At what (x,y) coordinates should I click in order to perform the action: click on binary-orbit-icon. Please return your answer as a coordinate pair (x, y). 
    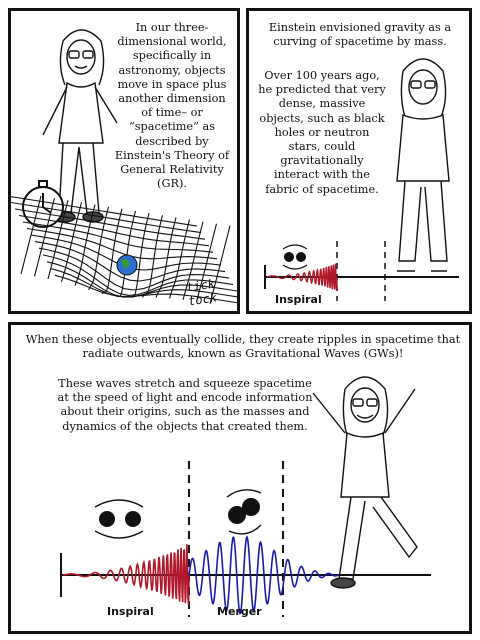
    Looking at the image, I should click on (119, 519).